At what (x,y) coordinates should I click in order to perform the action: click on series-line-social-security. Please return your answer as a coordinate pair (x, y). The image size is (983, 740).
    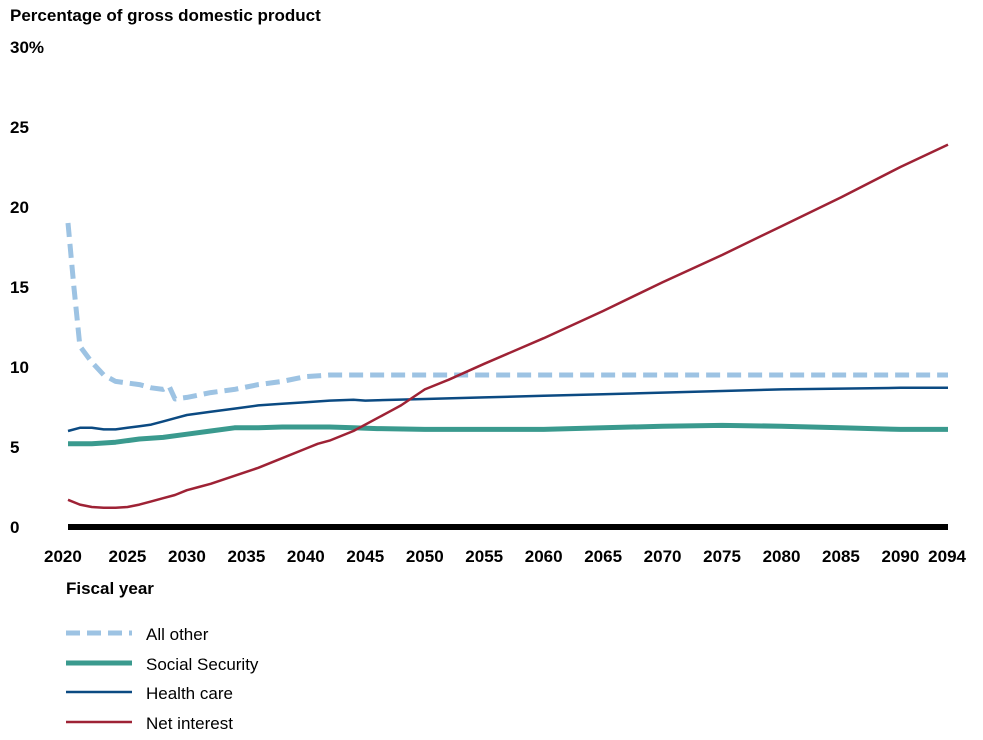
    Looking at the image, I should click on (508, 434).